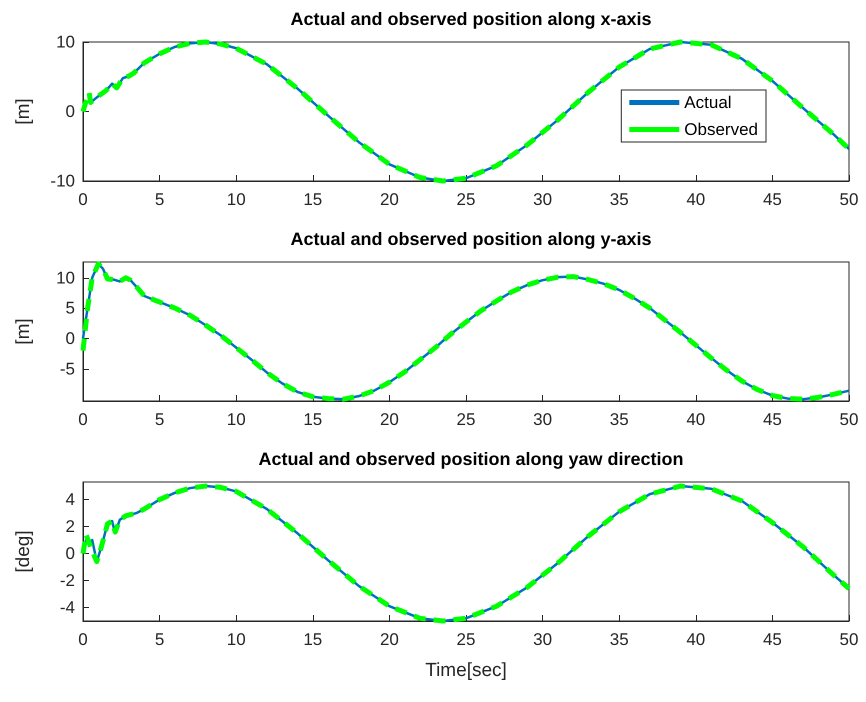 This screenshot has width=866, height=702. What do you see at coordinates (466, 670) in the screenshot?
I see `x-axis-title: Time[sec]` at bounding box center [466, 670].